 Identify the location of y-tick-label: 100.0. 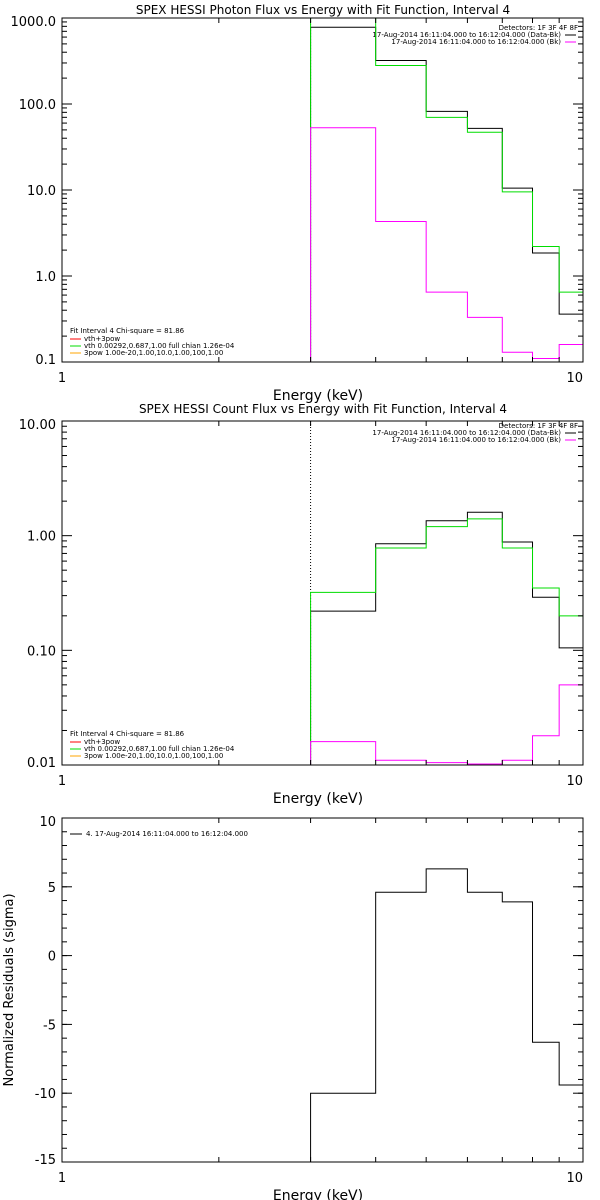
(37, 105).